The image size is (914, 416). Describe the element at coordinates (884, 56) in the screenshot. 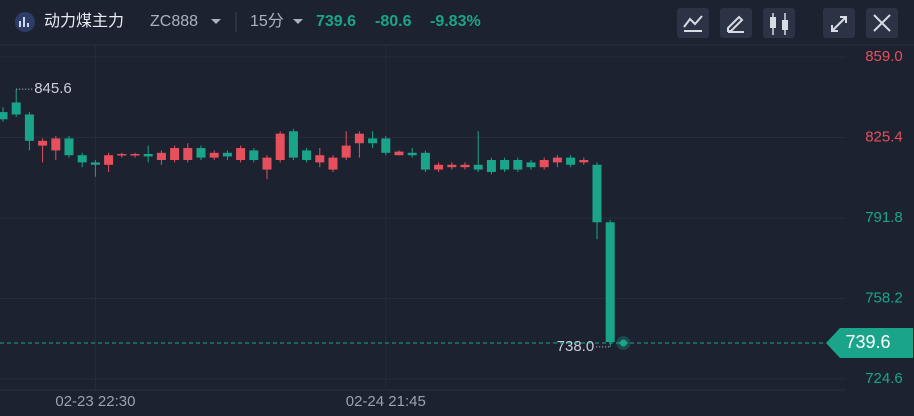

I see `y-tick-label: 859.0` at that location.